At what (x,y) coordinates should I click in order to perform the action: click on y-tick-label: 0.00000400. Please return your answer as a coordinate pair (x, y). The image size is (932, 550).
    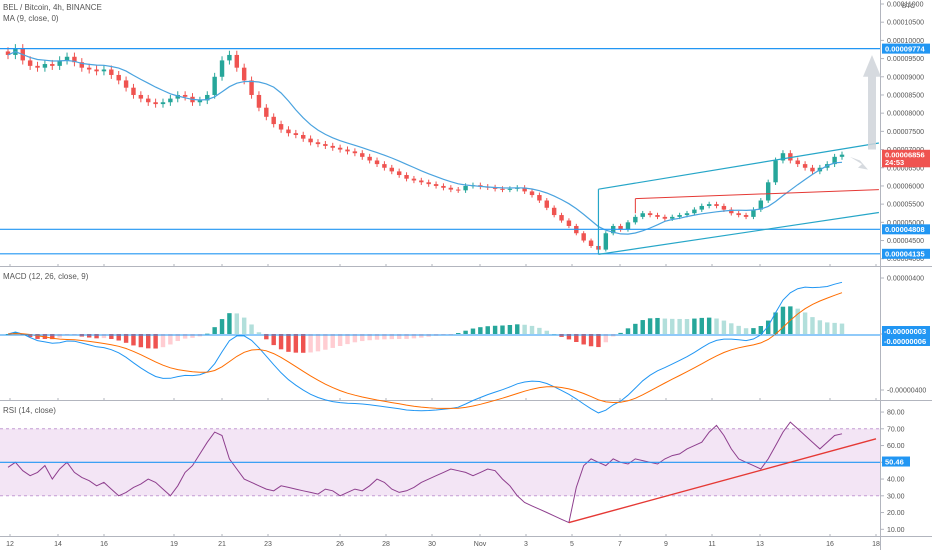
    Looking at the image, I should click on (905, 279).